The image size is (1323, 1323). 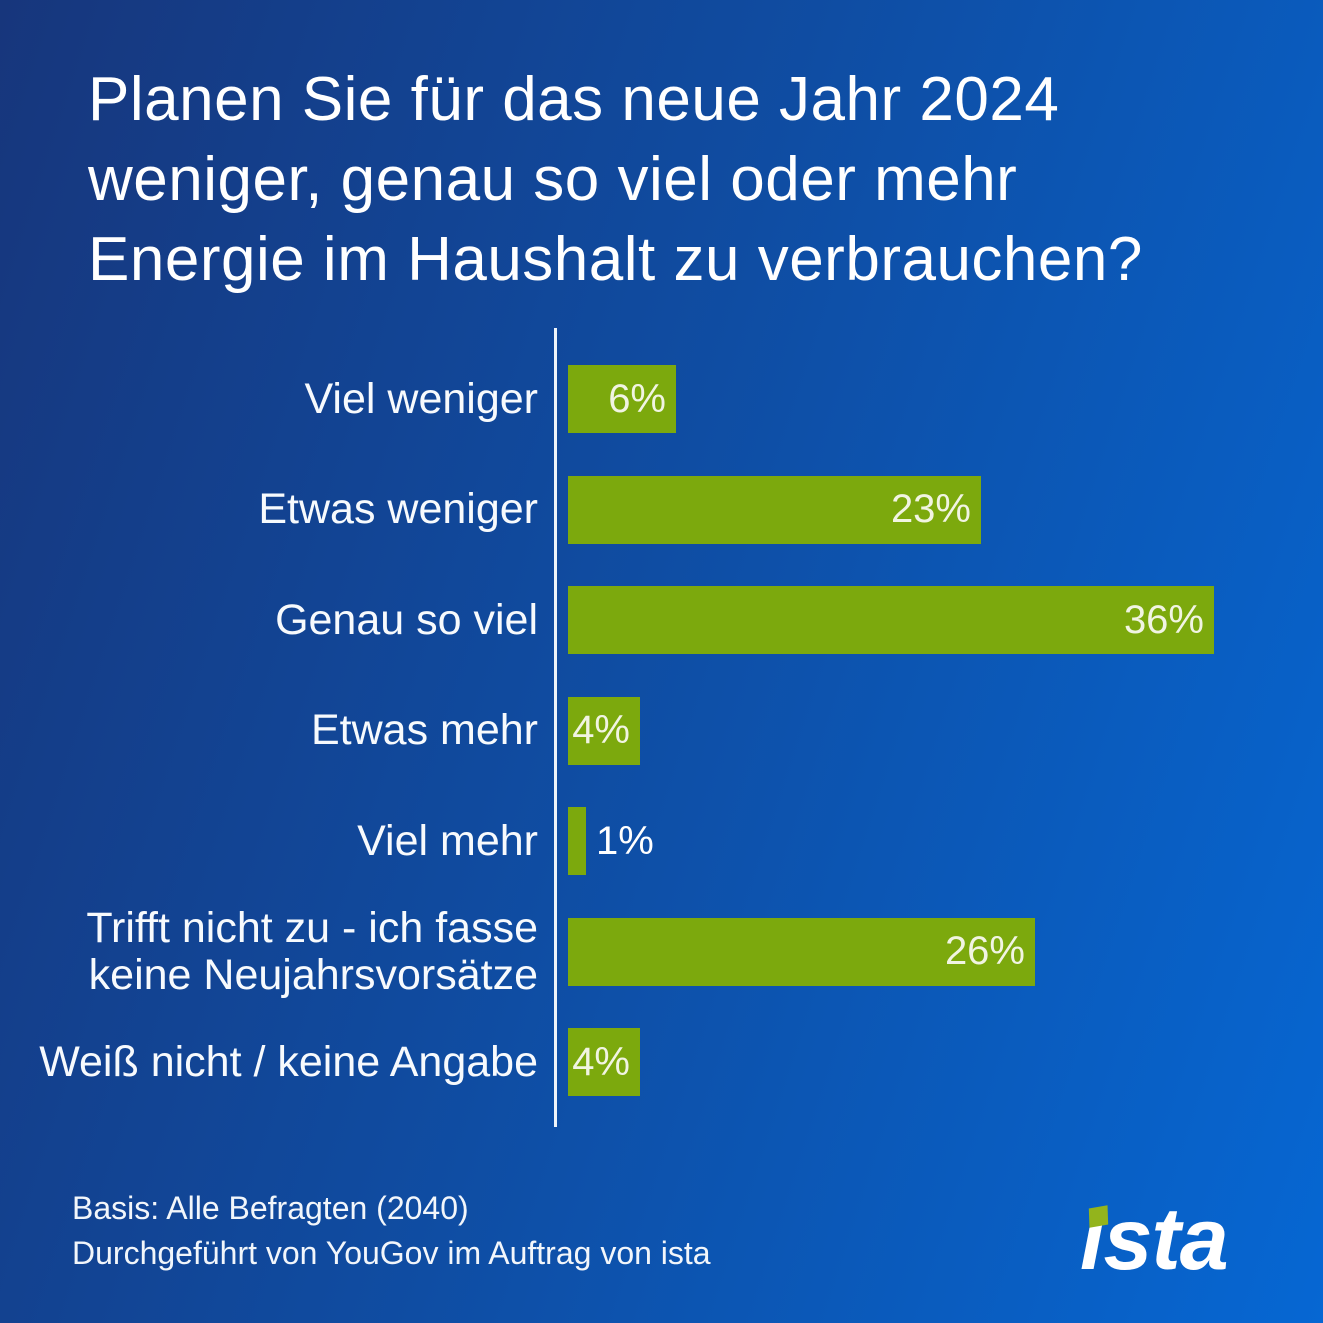 What do you see at coordinates (398, 509) in the screenshot?
I see `category-label: Etwas weniger` at bounding box center [398, 509].